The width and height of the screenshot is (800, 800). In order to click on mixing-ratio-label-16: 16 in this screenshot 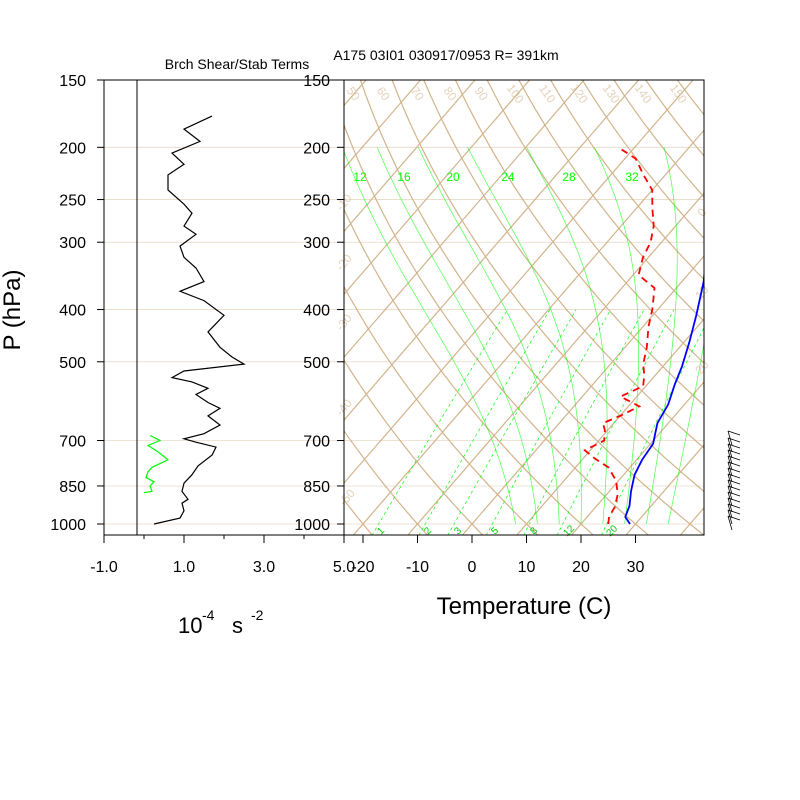, I will do `click(404, 177)`.